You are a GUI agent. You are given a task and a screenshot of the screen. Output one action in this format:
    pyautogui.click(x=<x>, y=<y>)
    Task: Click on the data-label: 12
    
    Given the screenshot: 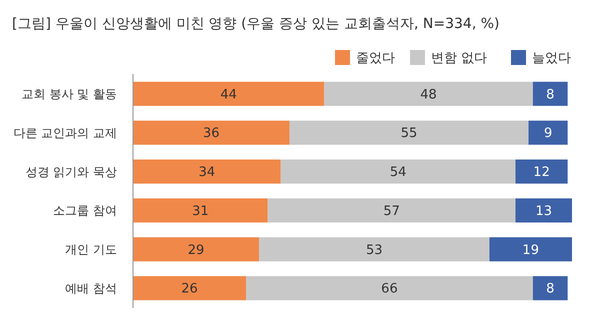 What is the action you would take?
    pyautogui.click(x=541, y=172)
    